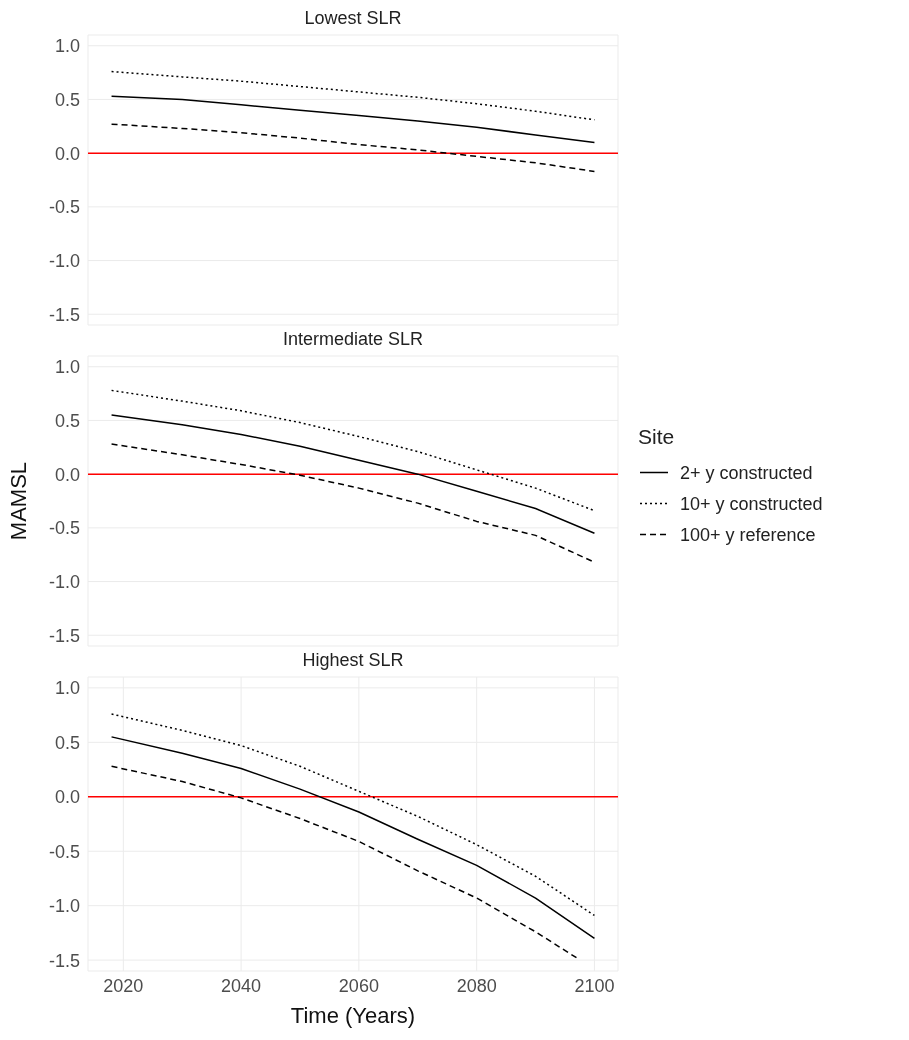  What do you see at coordinates (353, 18) in the screenshot?
I see `chart-title: Lowest SLR` at bounding box center [353, 18].